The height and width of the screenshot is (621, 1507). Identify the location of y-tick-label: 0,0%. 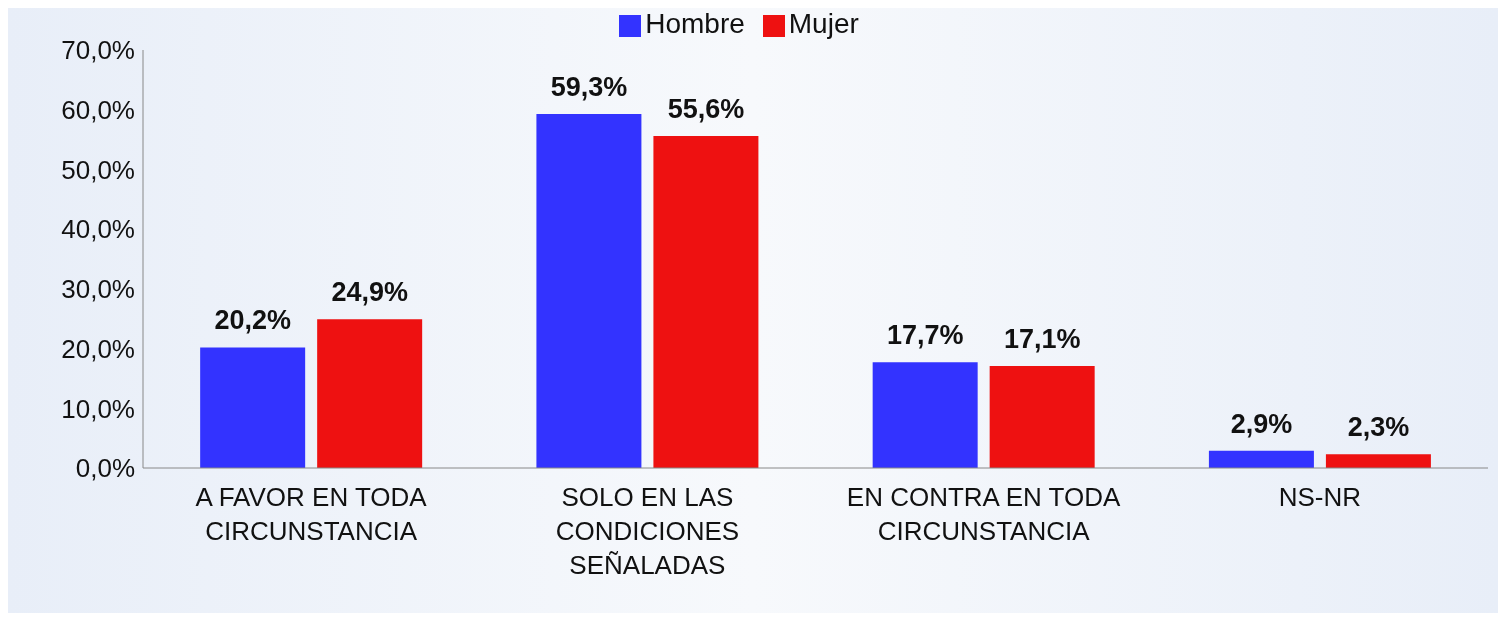
(105, 468).